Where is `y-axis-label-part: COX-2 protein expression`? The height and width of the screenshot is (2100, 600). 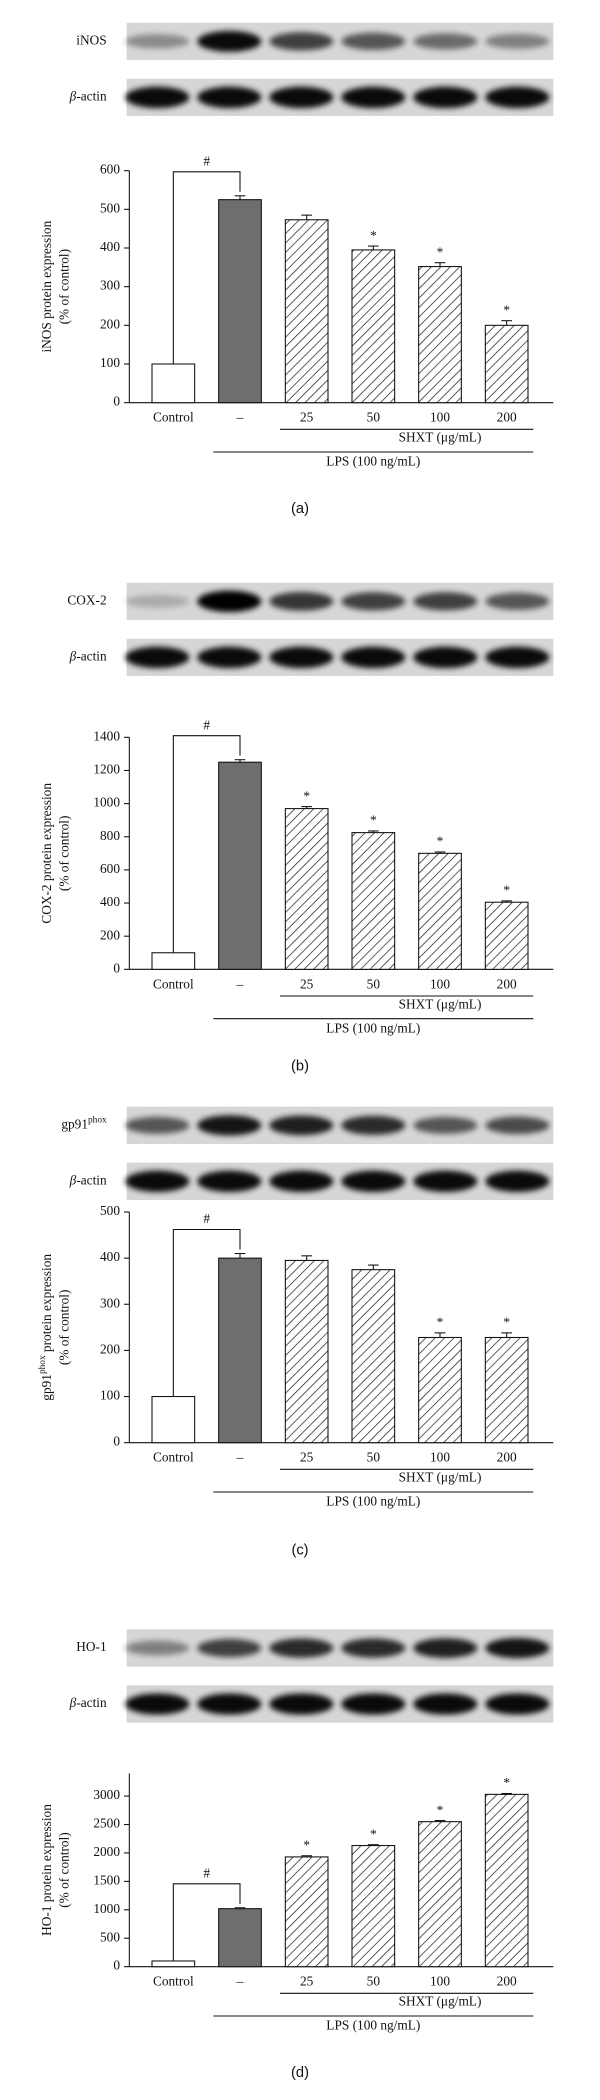
y-axis-label-part: COX-2 protein expression is located at coordinates (46, 853).